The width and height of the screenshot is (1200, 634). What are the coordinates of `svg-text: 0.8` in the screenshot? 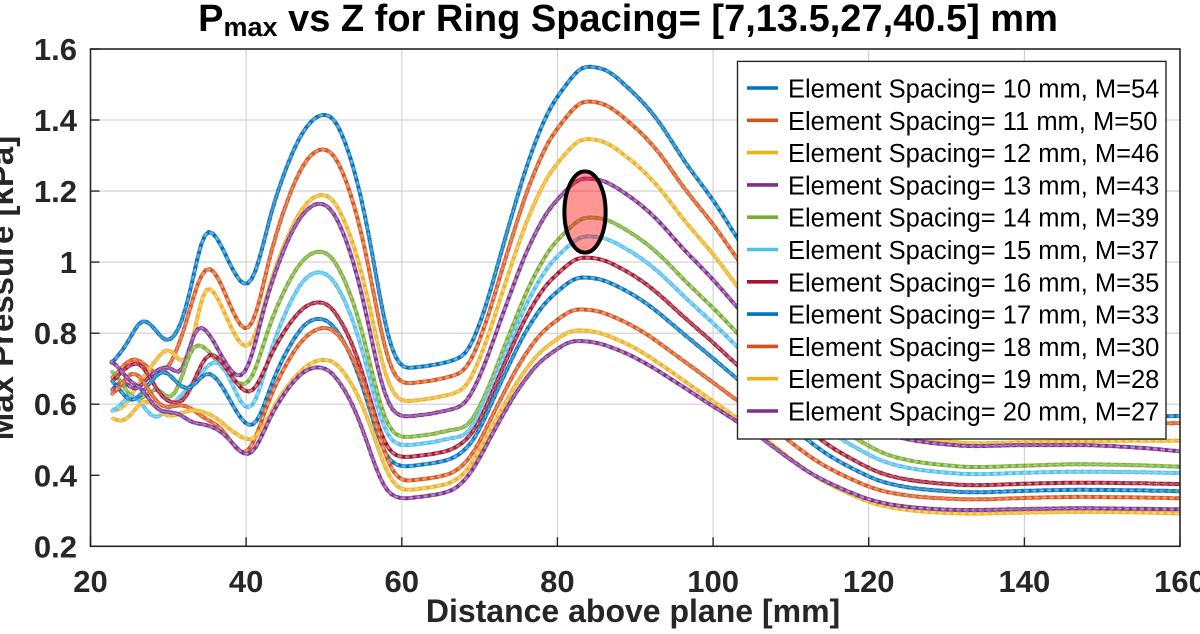 It's located at (55, 333).